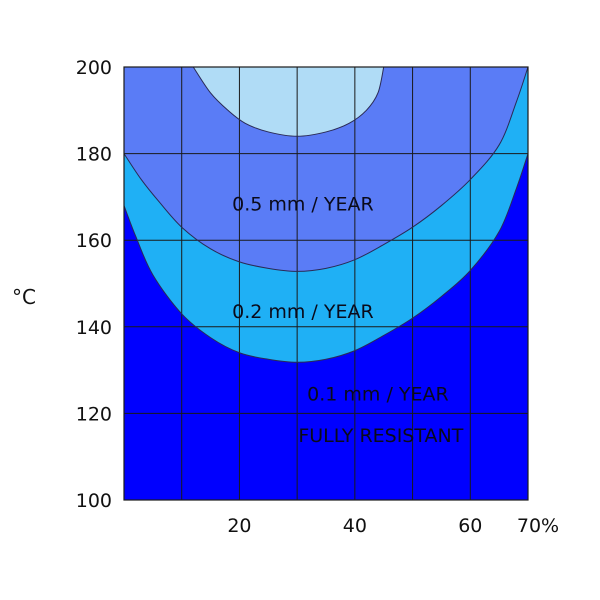 The width and height of the screenshot is (600, 600). I want to click on y-tick-label: 200, so click(94, 68).